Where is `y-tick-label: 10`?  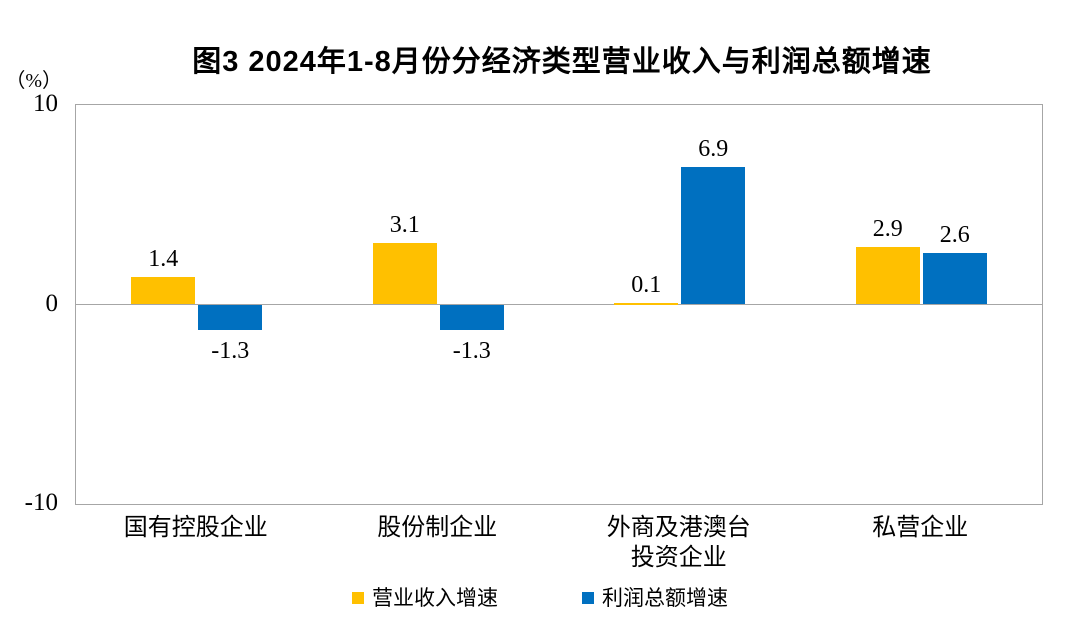 y-tick-label: 10 is located at coordinates (45, 103).